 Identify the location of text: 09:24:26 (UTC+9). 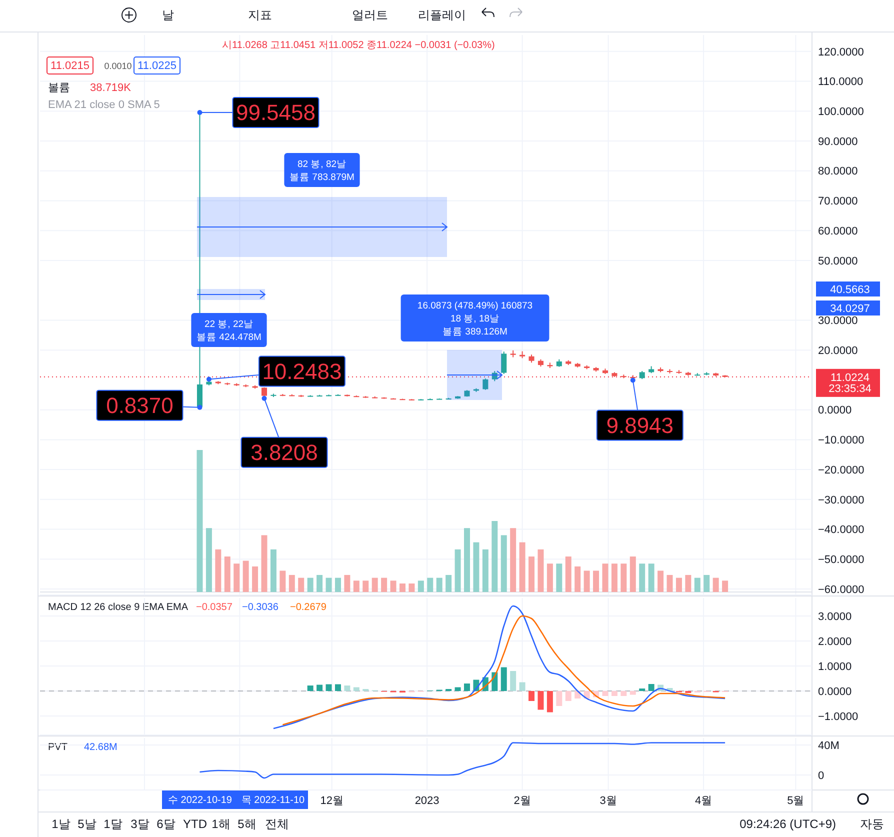
(788, 824).